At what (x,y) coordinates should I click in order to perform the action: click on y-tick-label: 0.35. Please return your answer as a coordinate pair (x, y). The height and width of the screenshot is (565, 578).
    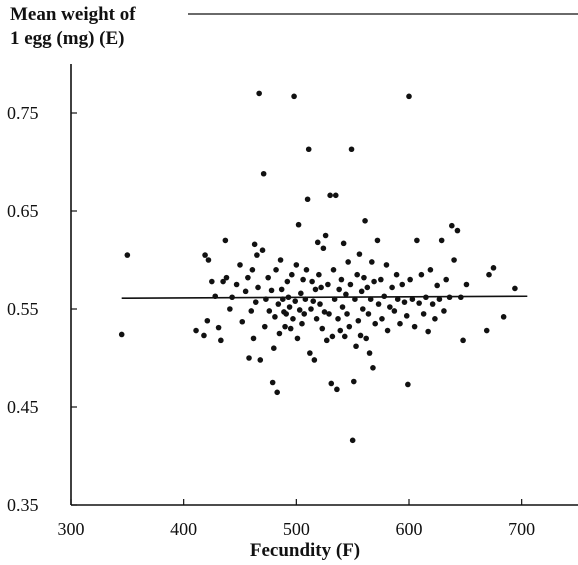
    Looking at the image, I should click on (23, 505).